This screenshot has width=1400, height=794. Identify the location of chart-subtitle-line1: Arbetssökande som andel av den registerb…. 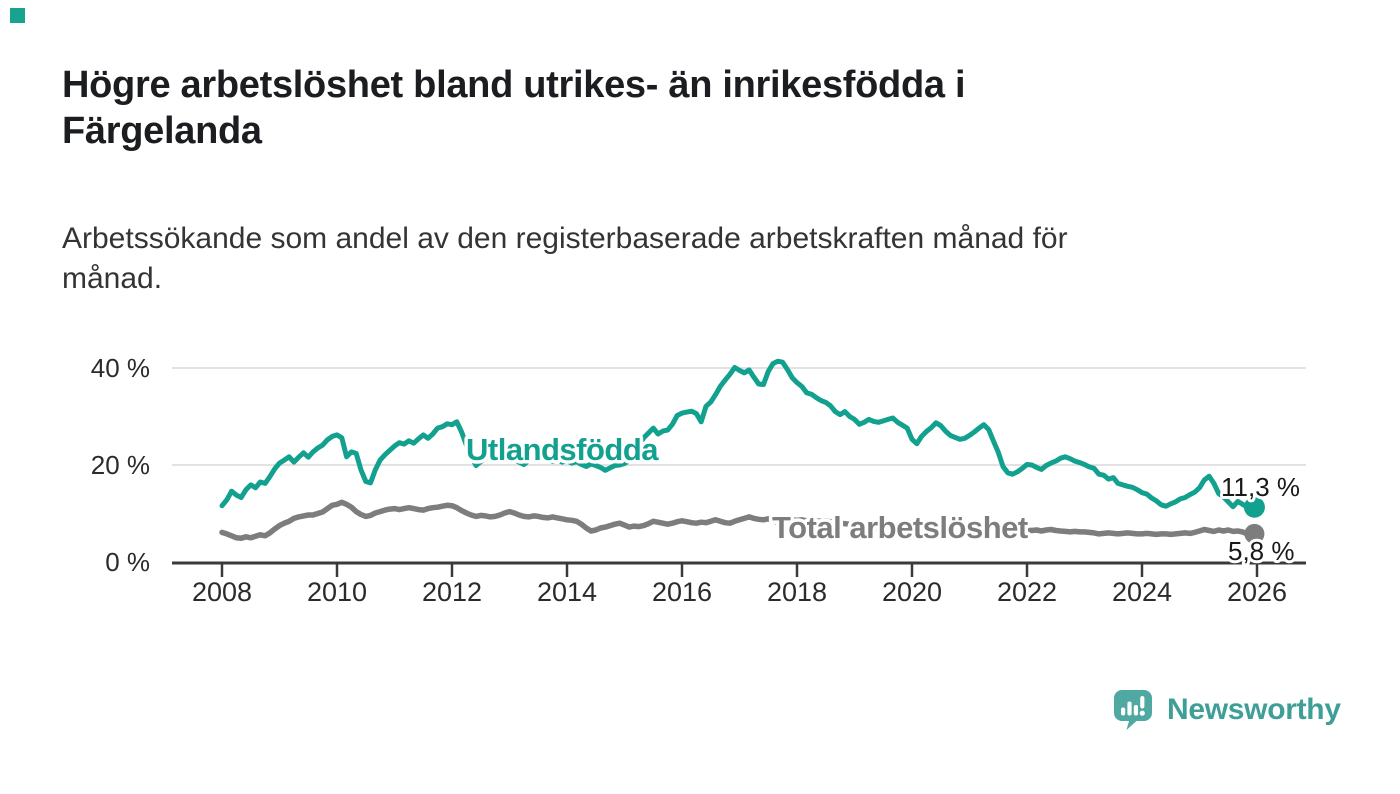
(565, 238).